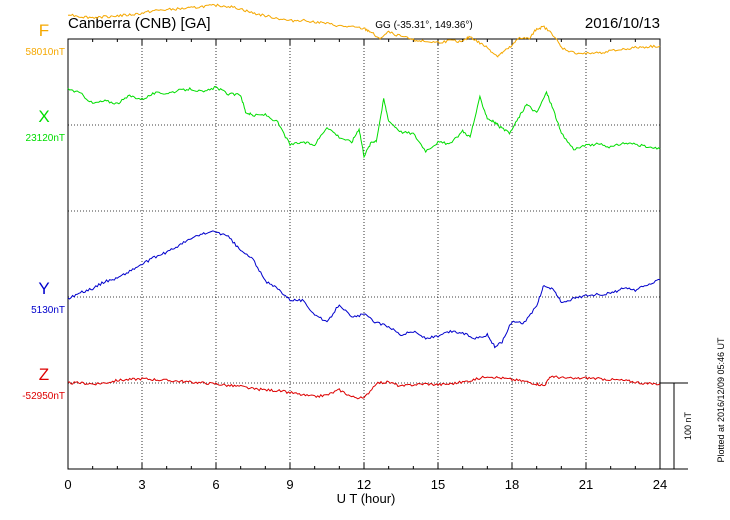 The image size is (730, 520). I want to click on series-name-f: F, so click(44, 30).